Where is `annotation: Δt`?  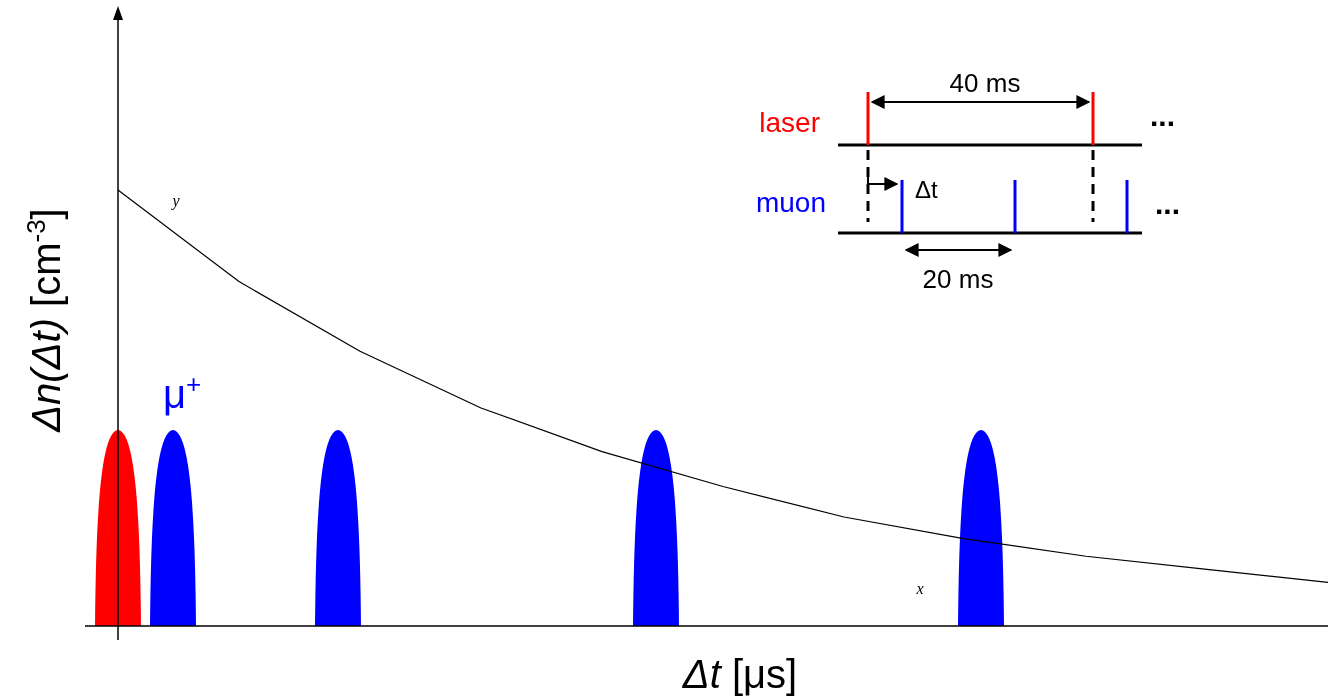
annotation: Δt is located at coordinates (927, 189).